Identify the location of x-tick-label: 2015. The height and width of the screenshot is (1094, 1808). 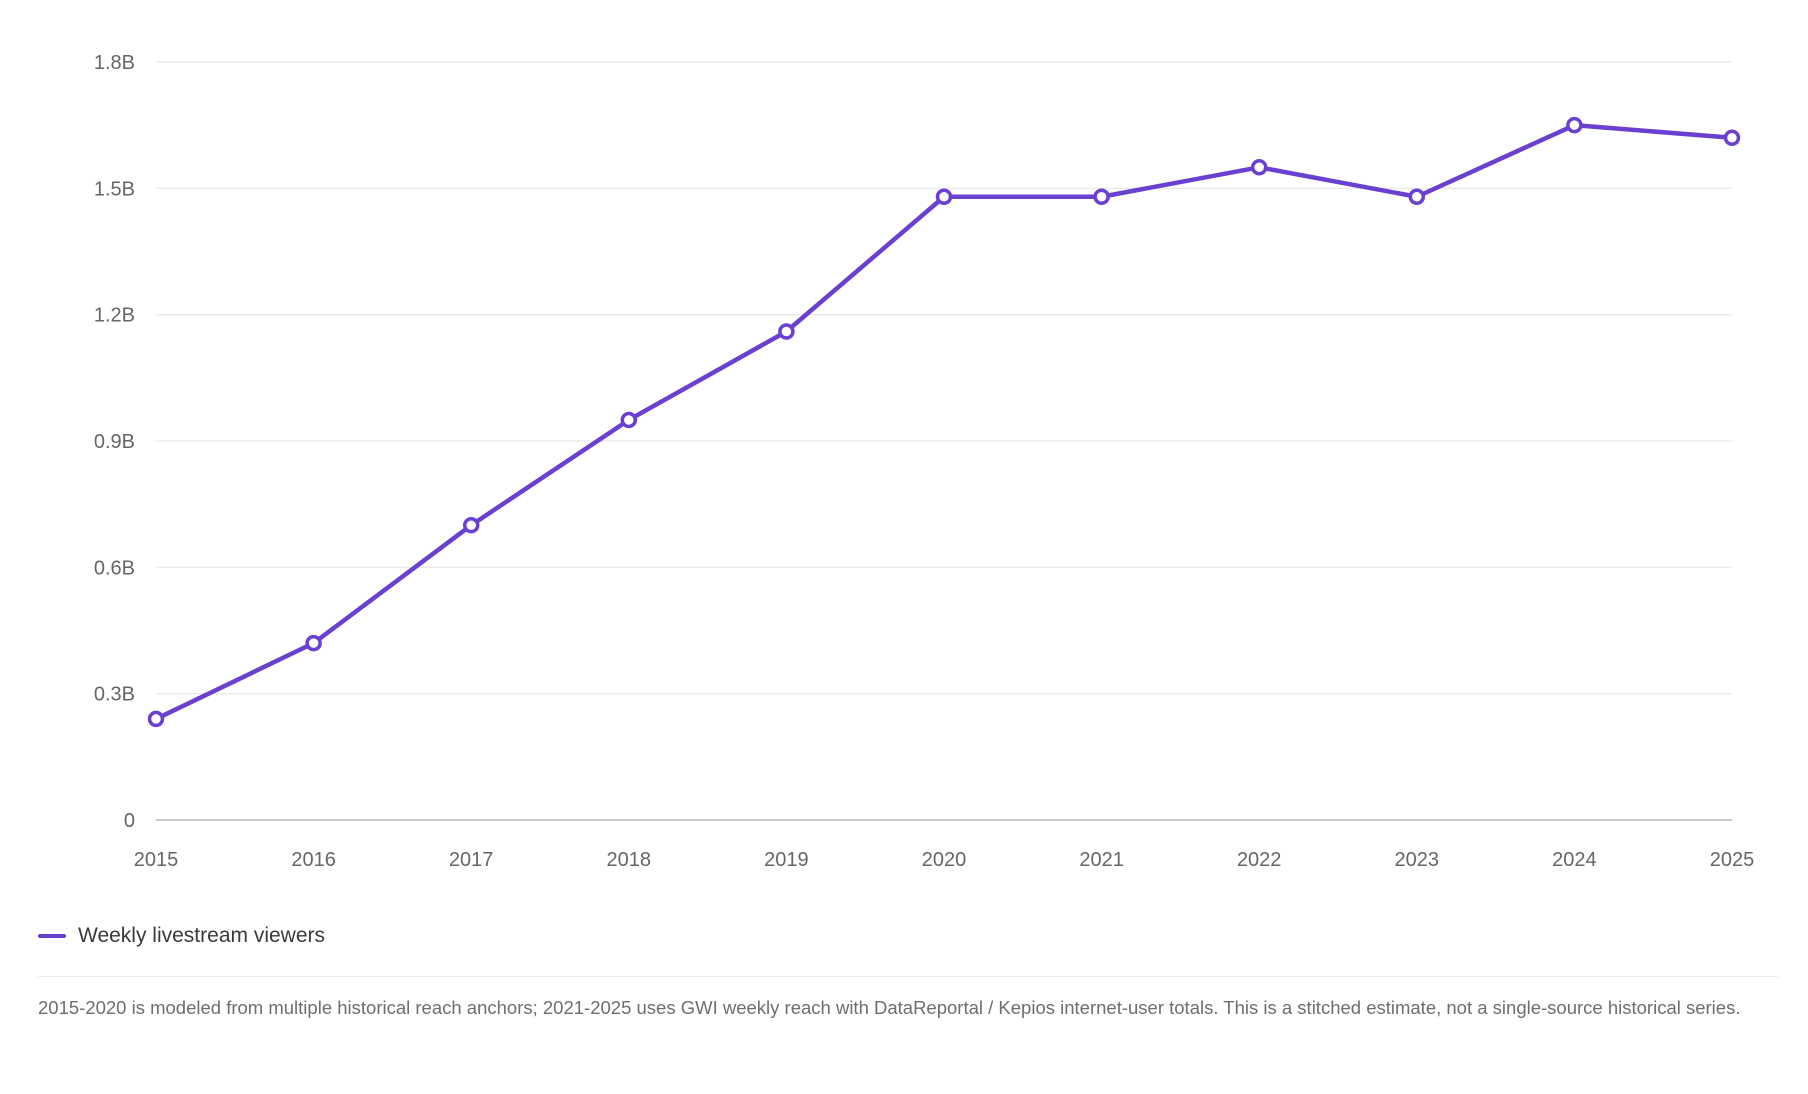
(156, 860).